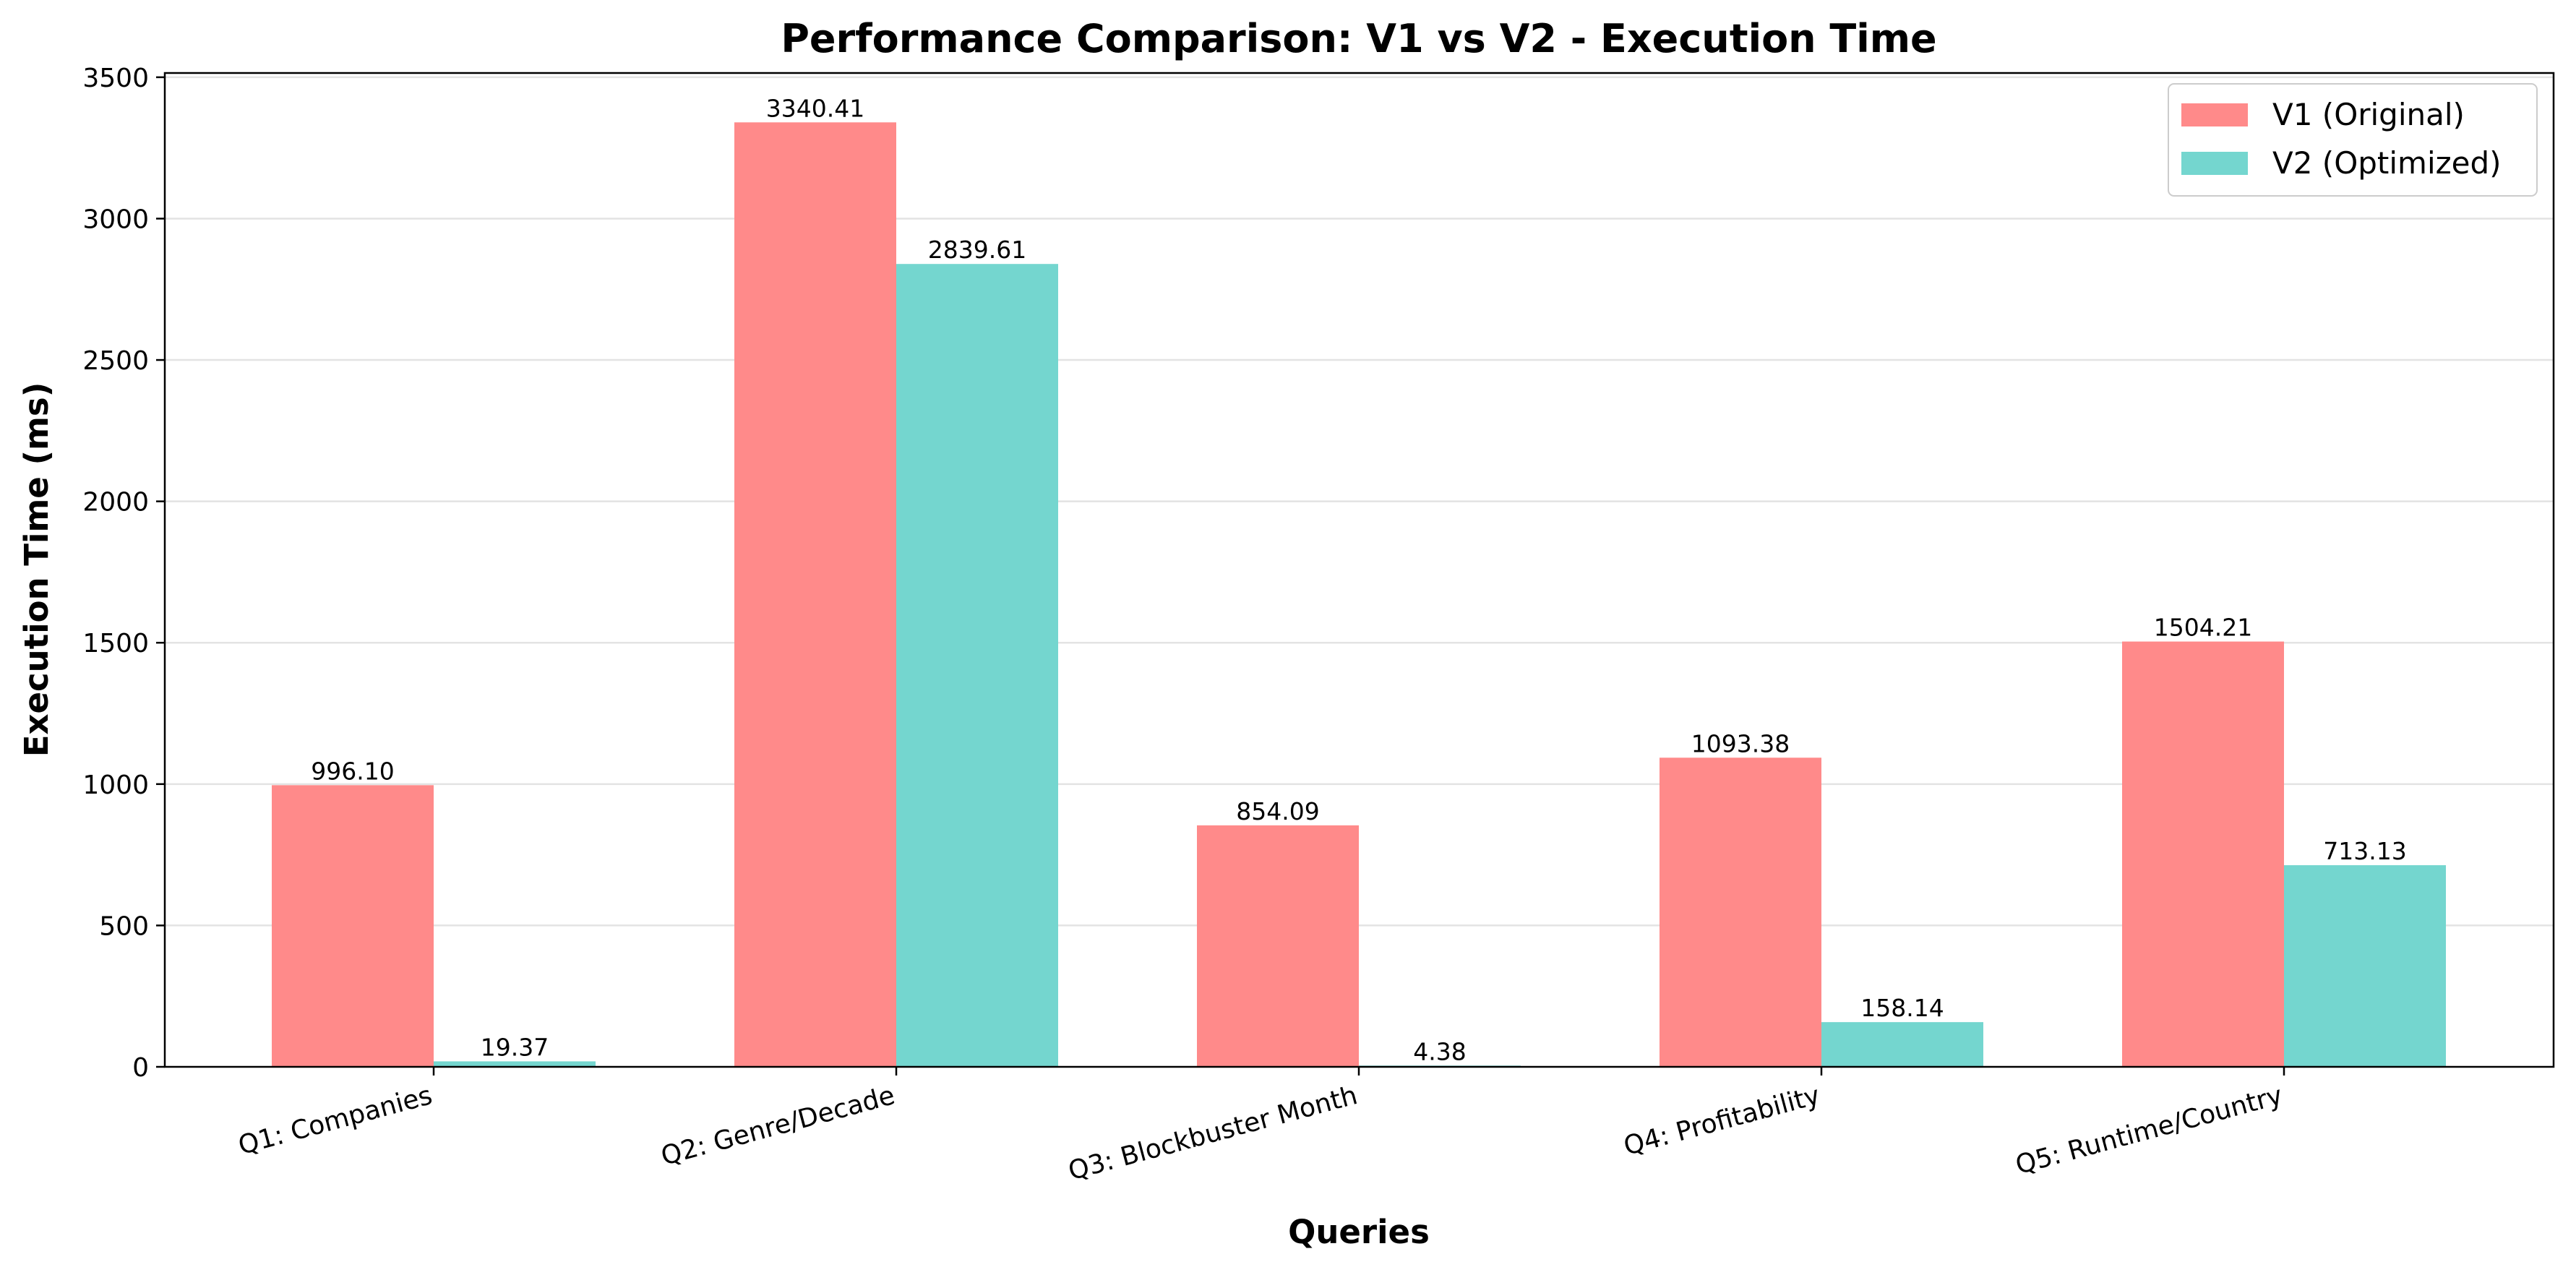 Image resolution: width=2576 pixels, height=1275 pixels. I want to click on legend-swatch-v2, so click(2215, 163).